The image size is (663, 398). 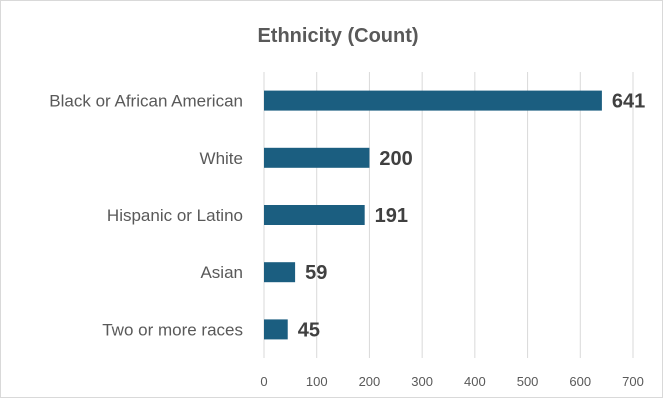 I want to click on data-label: 45, so click(x=309, y=330).